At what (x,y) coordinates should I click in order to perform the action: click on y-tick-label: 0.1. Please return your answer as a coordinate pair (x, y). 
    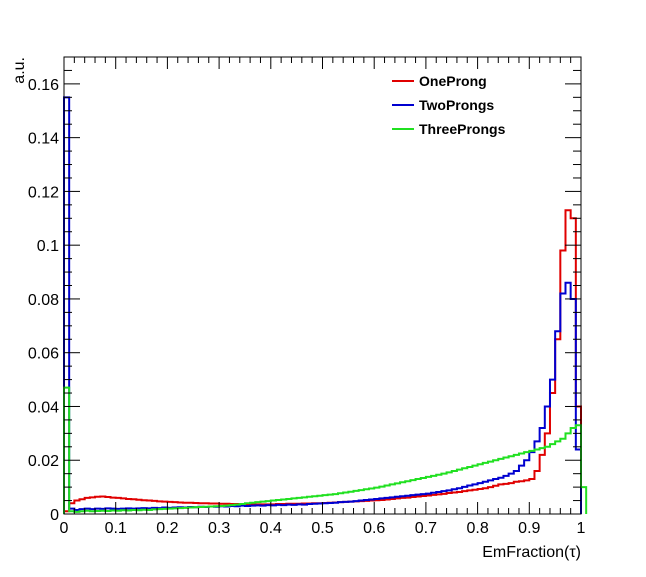
    Looking at the image, I should click on (48, 246).